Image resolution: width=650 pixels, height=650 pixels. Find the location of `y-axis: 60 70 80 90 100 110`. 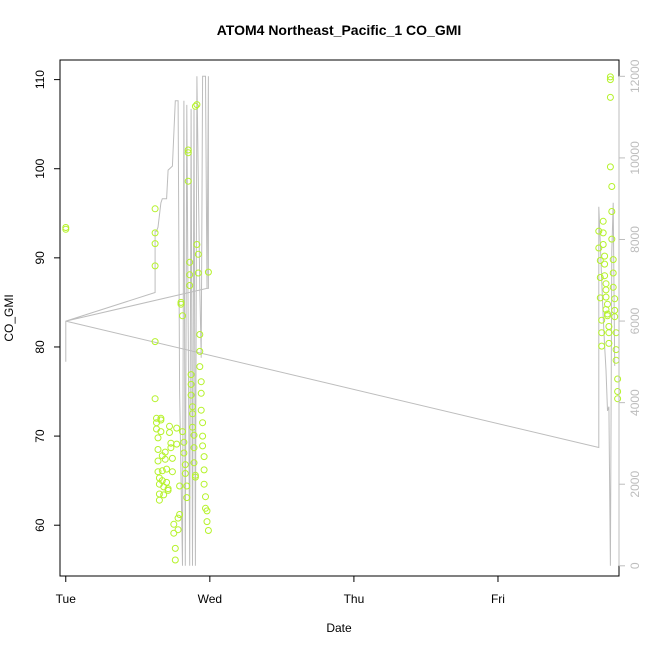

y-axis: 60 70 80 90 100 110 is located at coordinates (47, 301).